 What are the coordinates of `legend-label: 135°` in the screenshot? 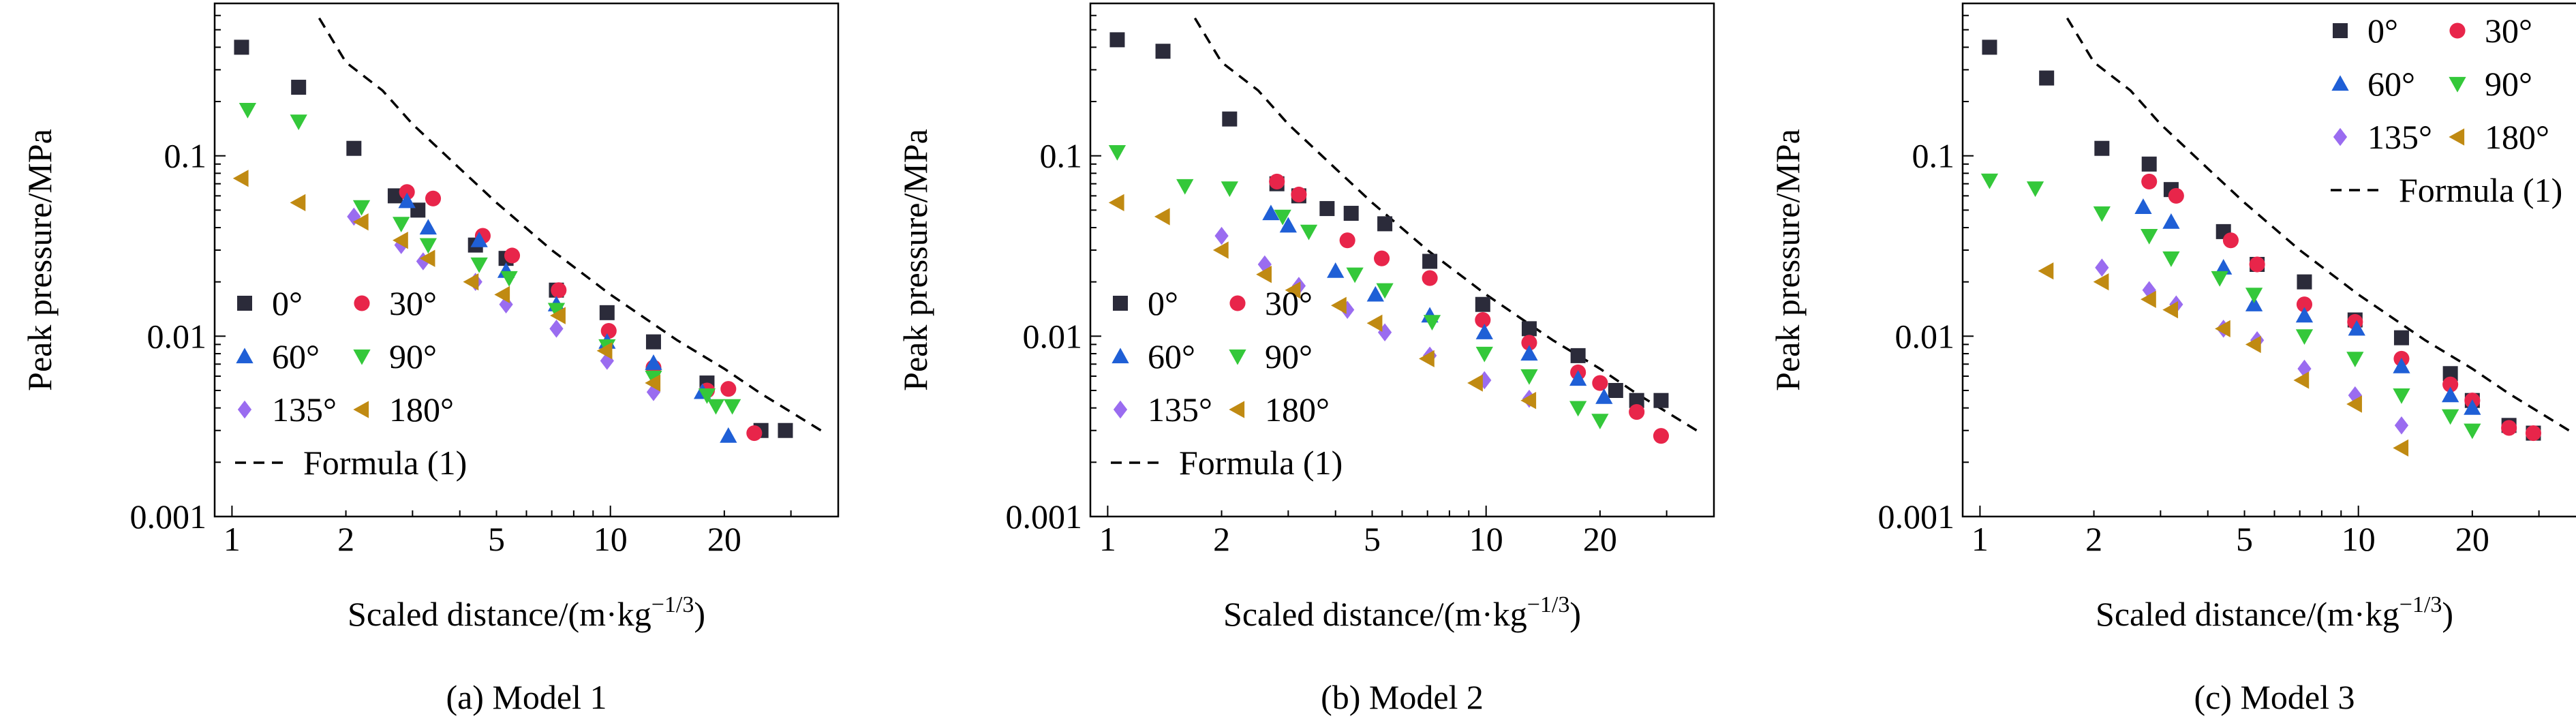 It's located at (304, 409).